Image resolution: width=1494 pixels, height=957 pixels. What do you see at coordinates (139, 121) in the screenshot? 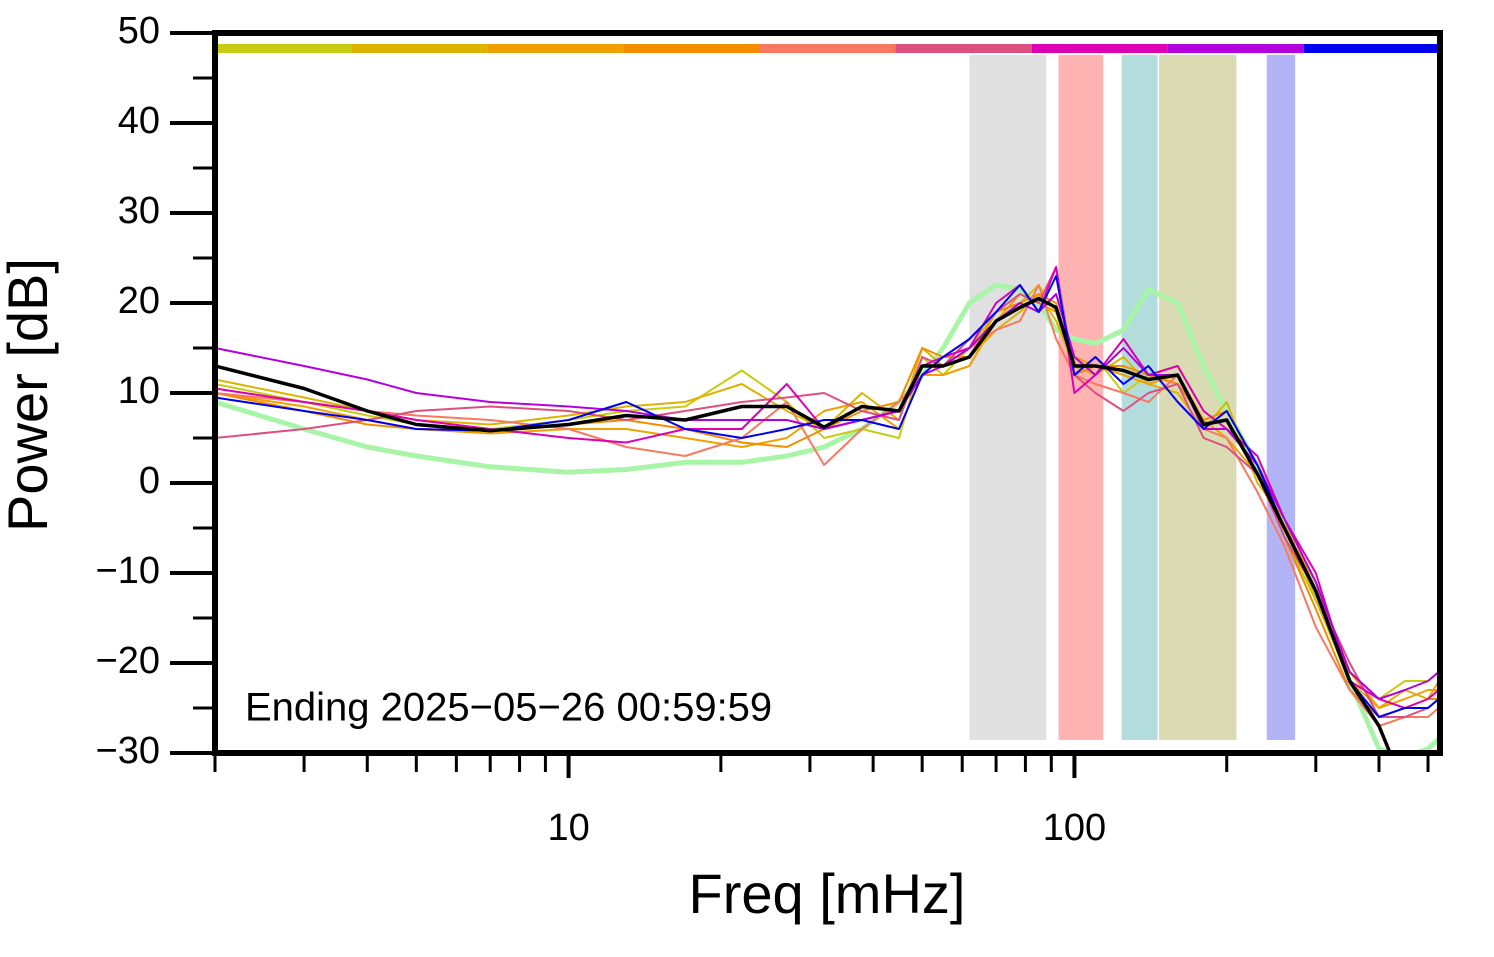
I see `y-tick-label: 40` at bounding box center [139, 121].